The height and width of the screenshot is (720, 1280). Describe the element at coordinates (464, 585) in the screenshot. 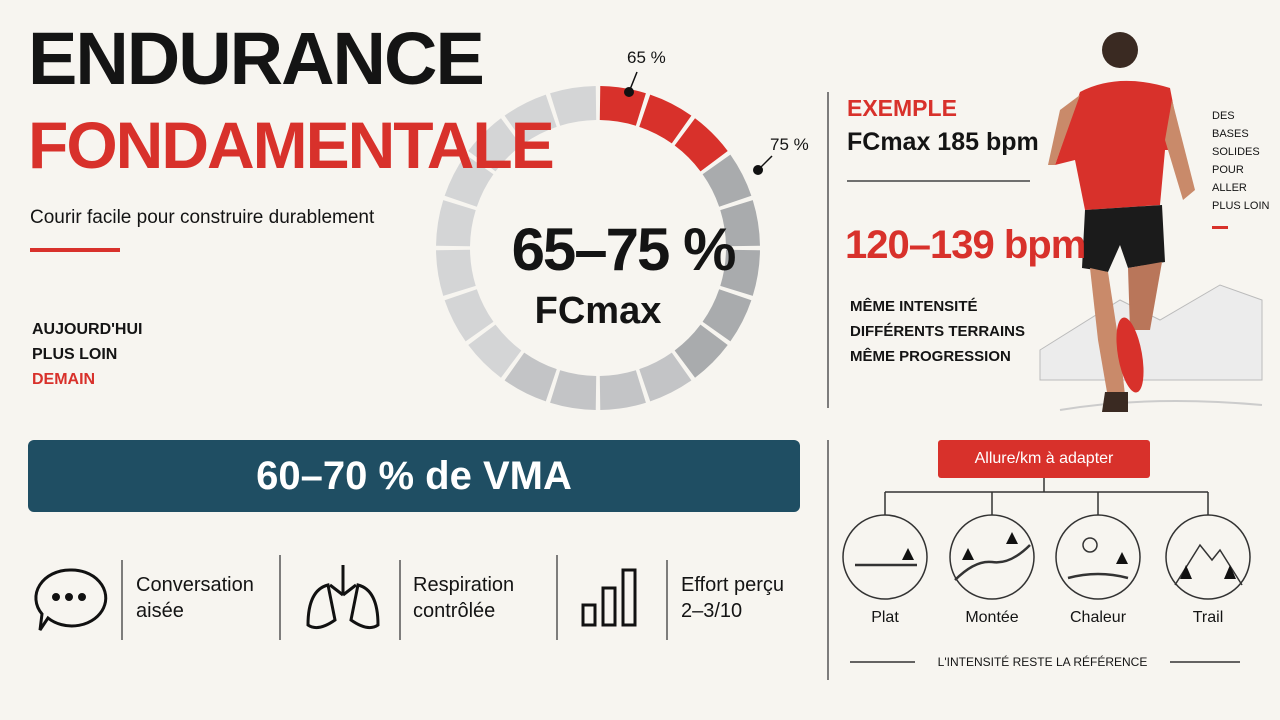

I see `indicator-text: Respiration` at that location.